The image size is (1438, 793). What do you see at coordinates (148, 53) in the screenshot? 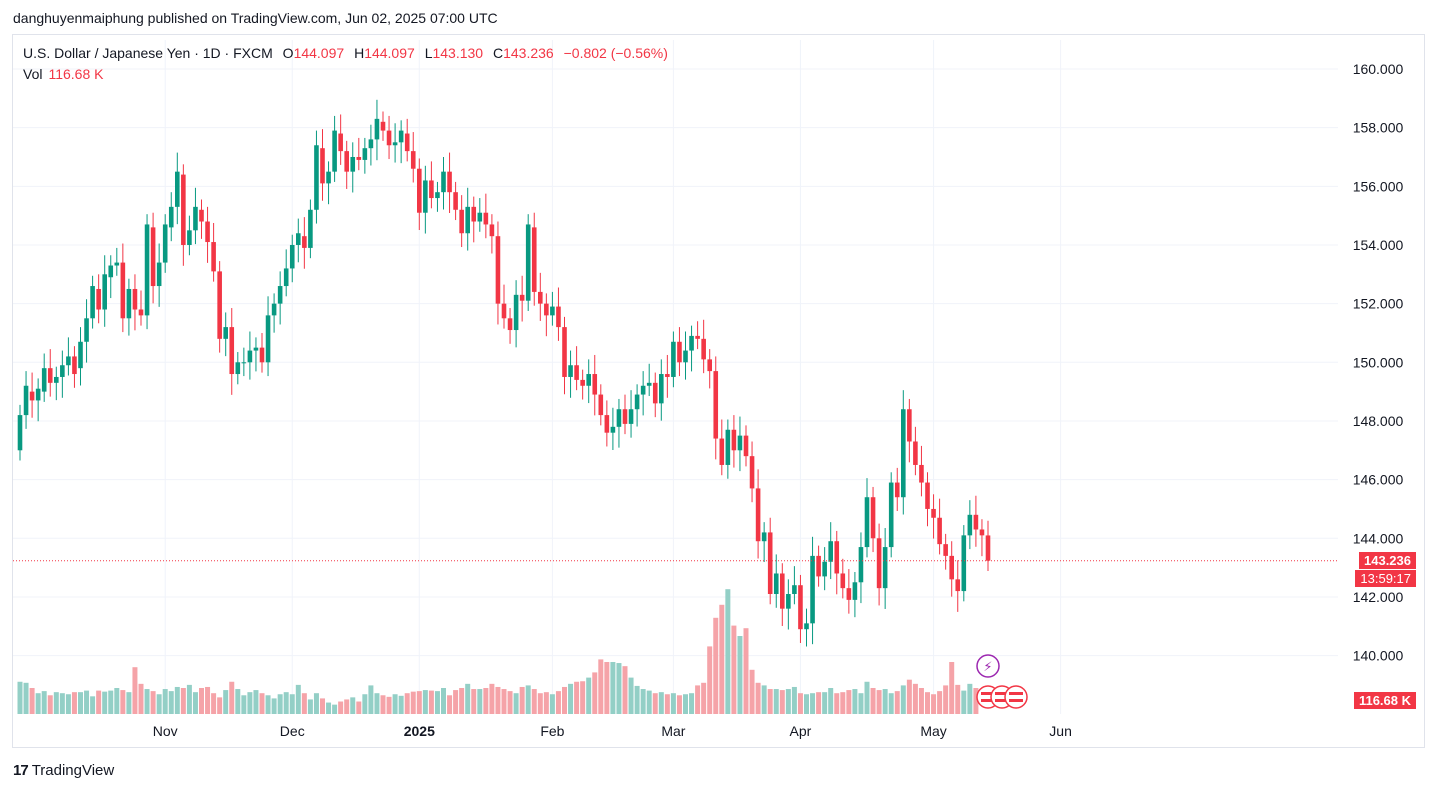
I see `symbol-title: U.S. Dollar / Japanese Yen · 1D · FXCM` at bounding box center [148, 53].